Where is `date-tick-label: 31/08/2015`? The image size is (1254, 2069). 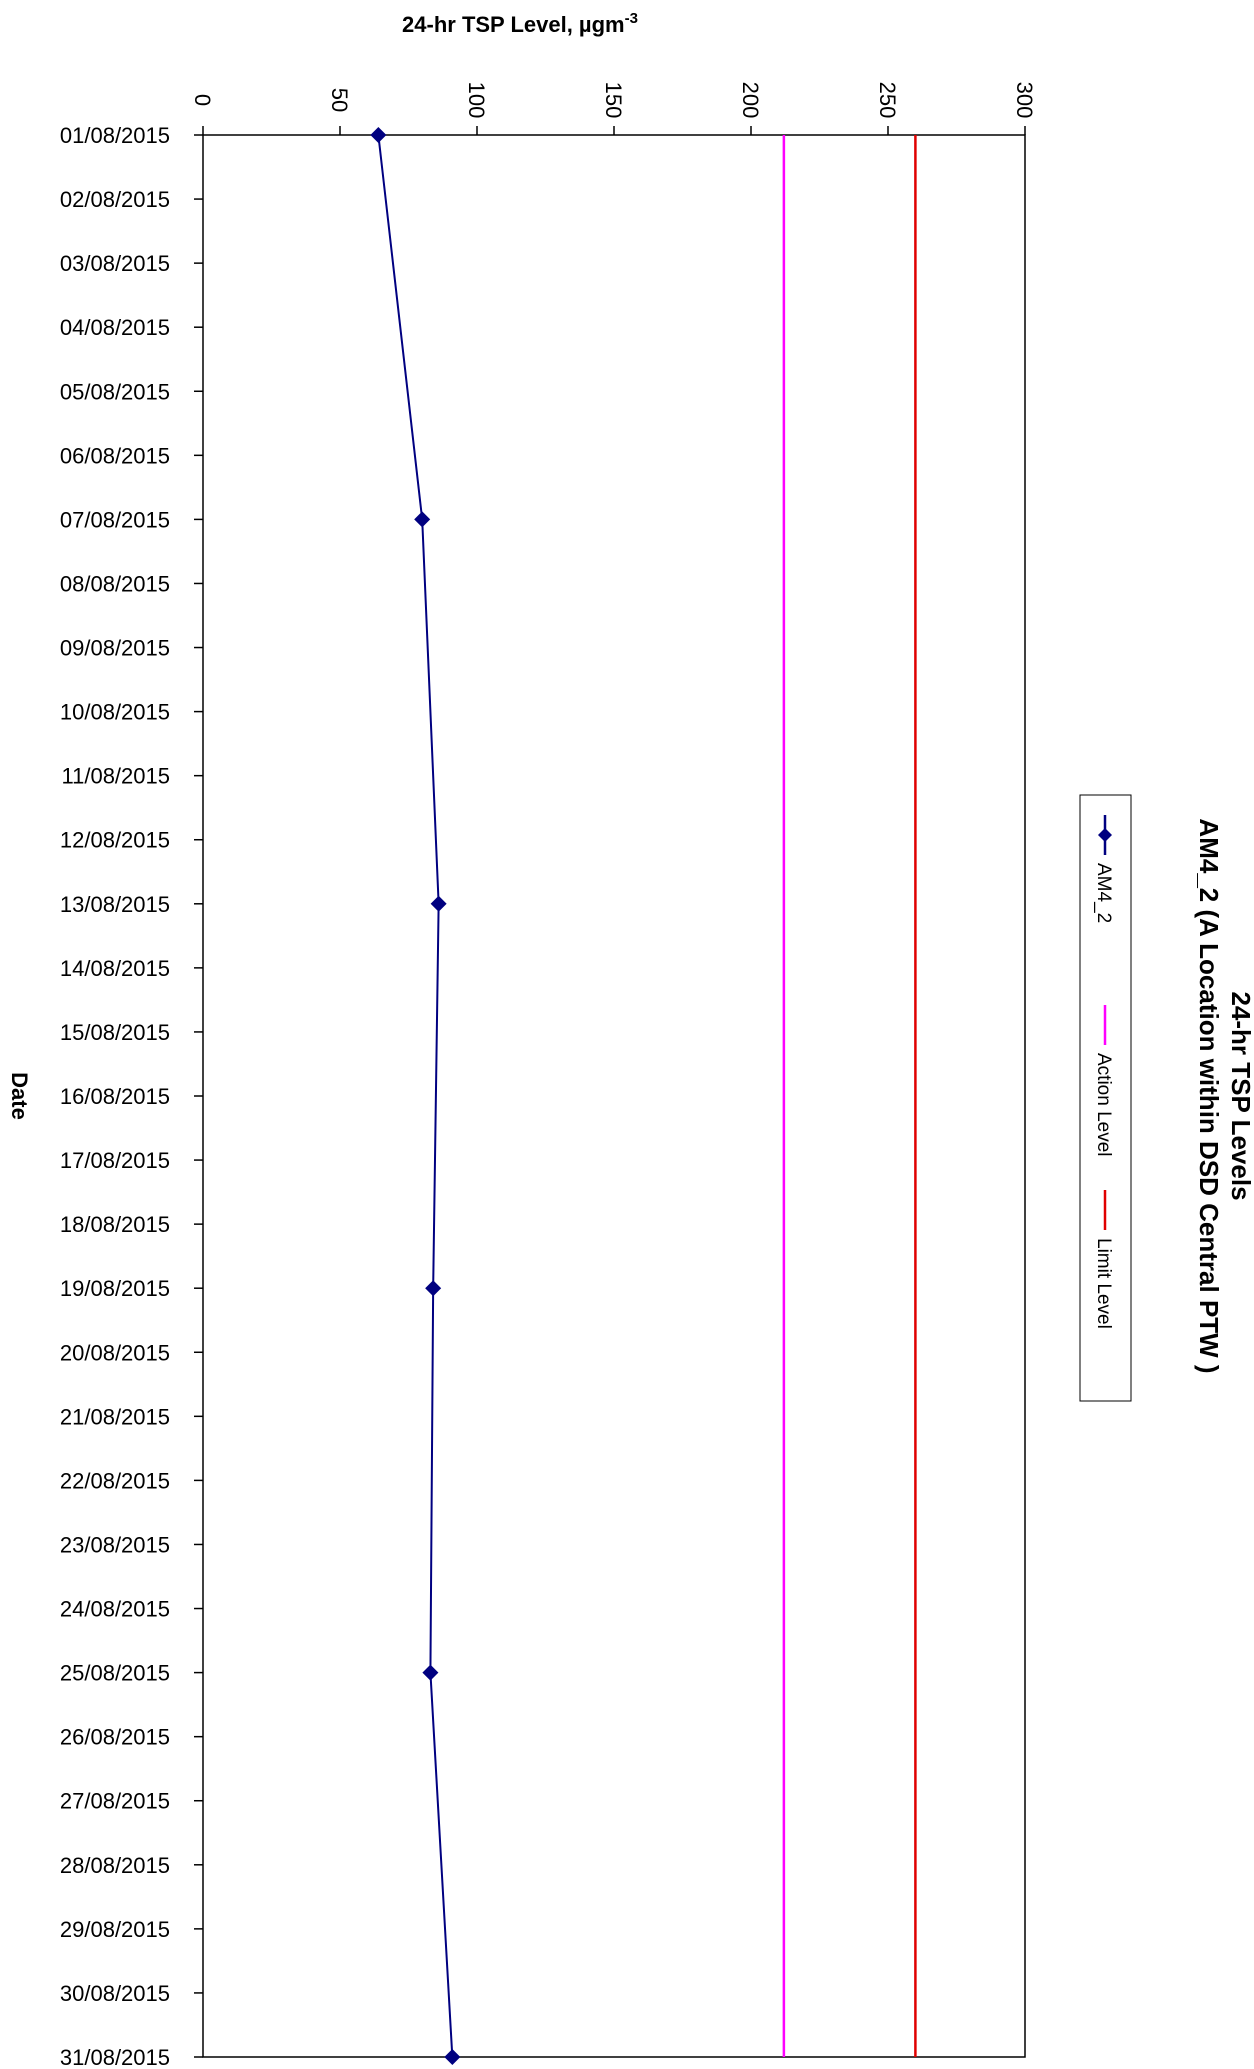 date-tick-label: 31/08/2015 is located at coordinates (115, 2057).